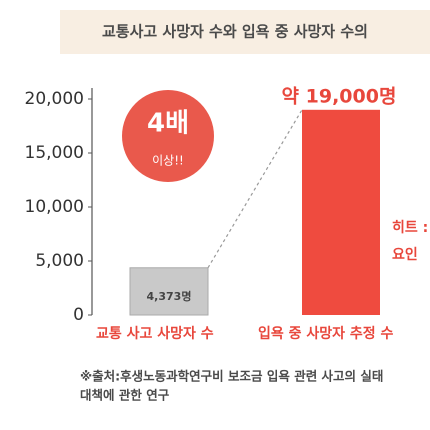 This screenshot has width=430, height=430. Describe the element at coordinates (169, 296) in the screenshot. I see `value-label: 4,373명` at that location.